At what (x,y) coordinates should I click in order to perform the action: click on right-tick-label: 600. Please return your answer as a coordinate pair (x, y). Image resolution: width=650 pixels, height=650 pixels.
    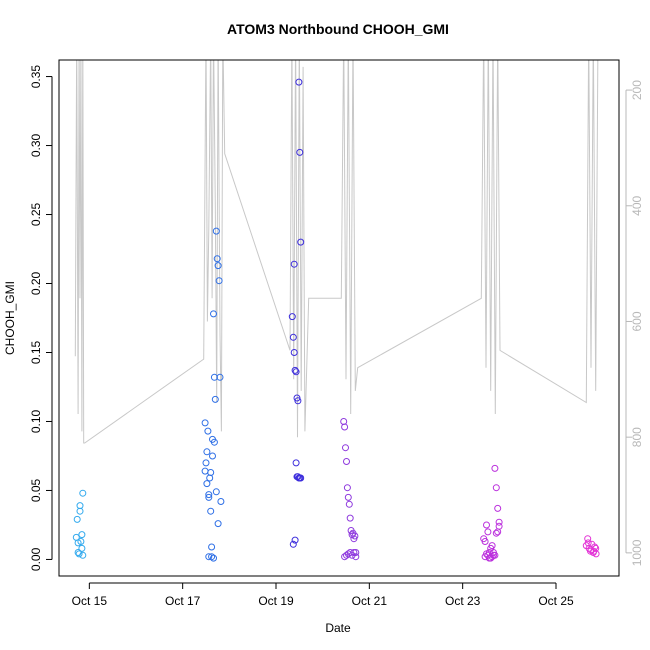
    Looking at the image, I should click on (637, 321).